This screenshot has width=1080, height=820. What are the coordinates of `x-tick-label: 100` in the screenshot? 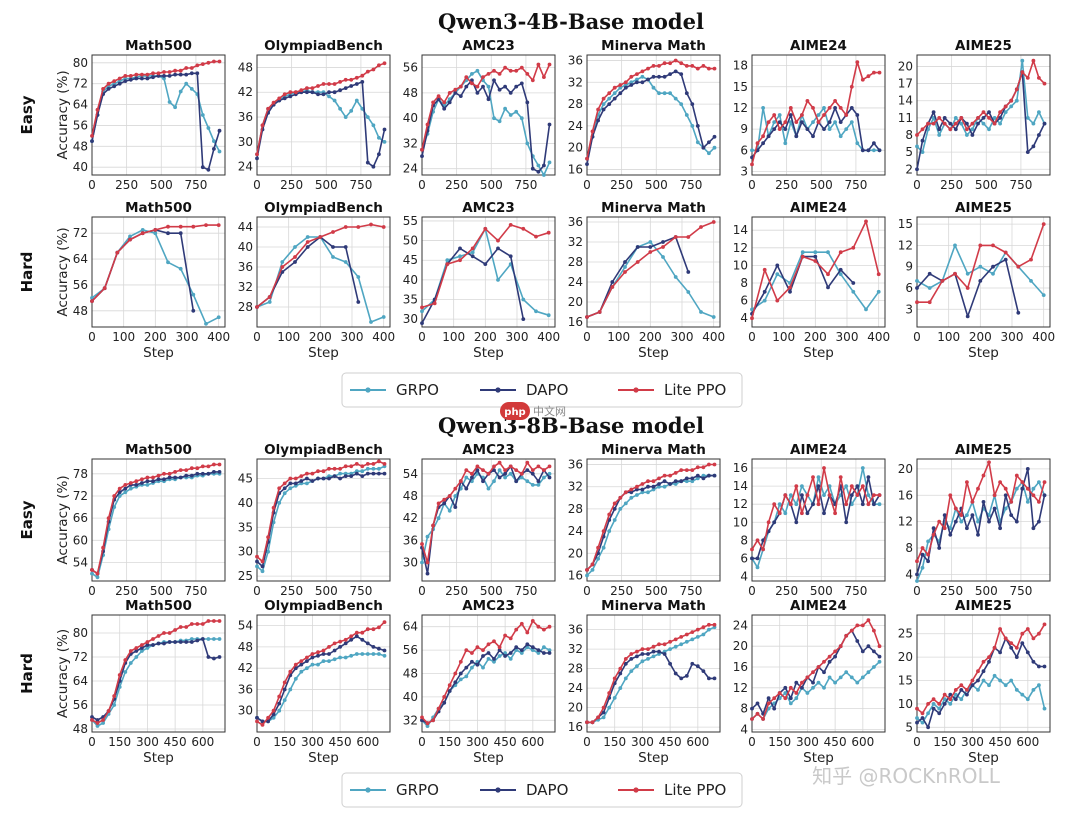 It's located at (123, 337).